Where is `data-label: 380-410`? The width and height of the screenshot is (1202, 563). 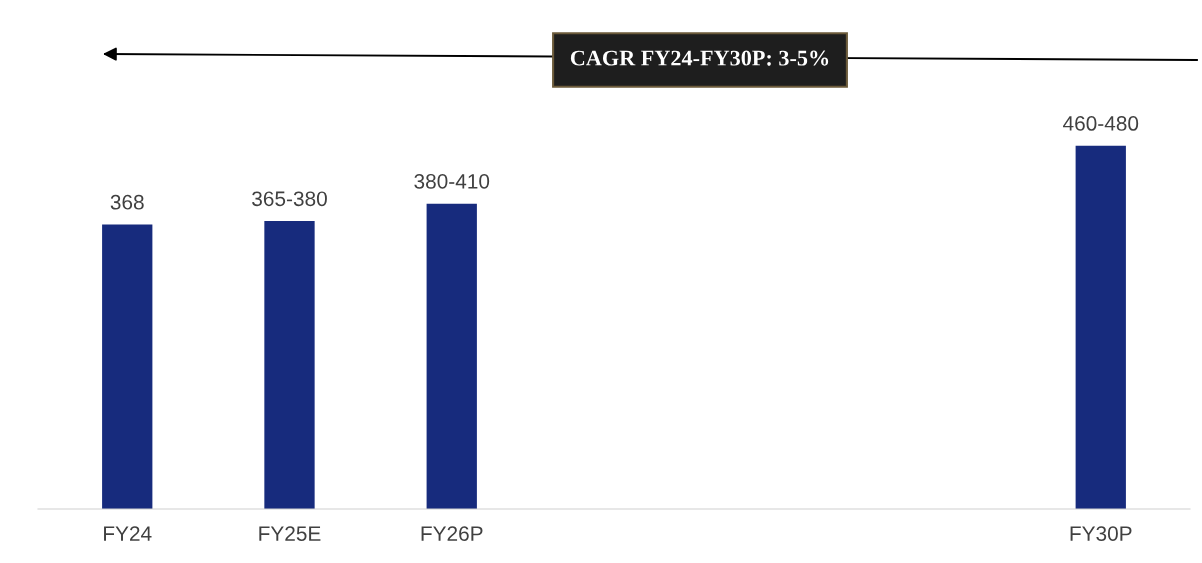 data-label: 380-410 is located at coordinates (452, 181).